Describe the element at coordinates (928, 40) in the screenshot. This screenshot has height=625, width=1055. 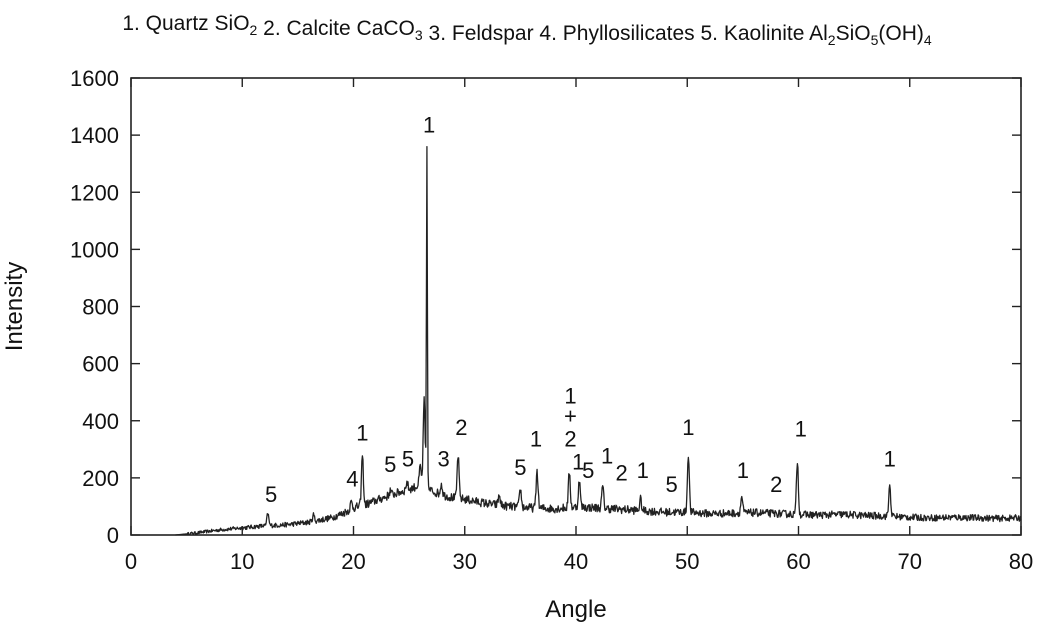
I see `title-formula-part: 4` at that location.